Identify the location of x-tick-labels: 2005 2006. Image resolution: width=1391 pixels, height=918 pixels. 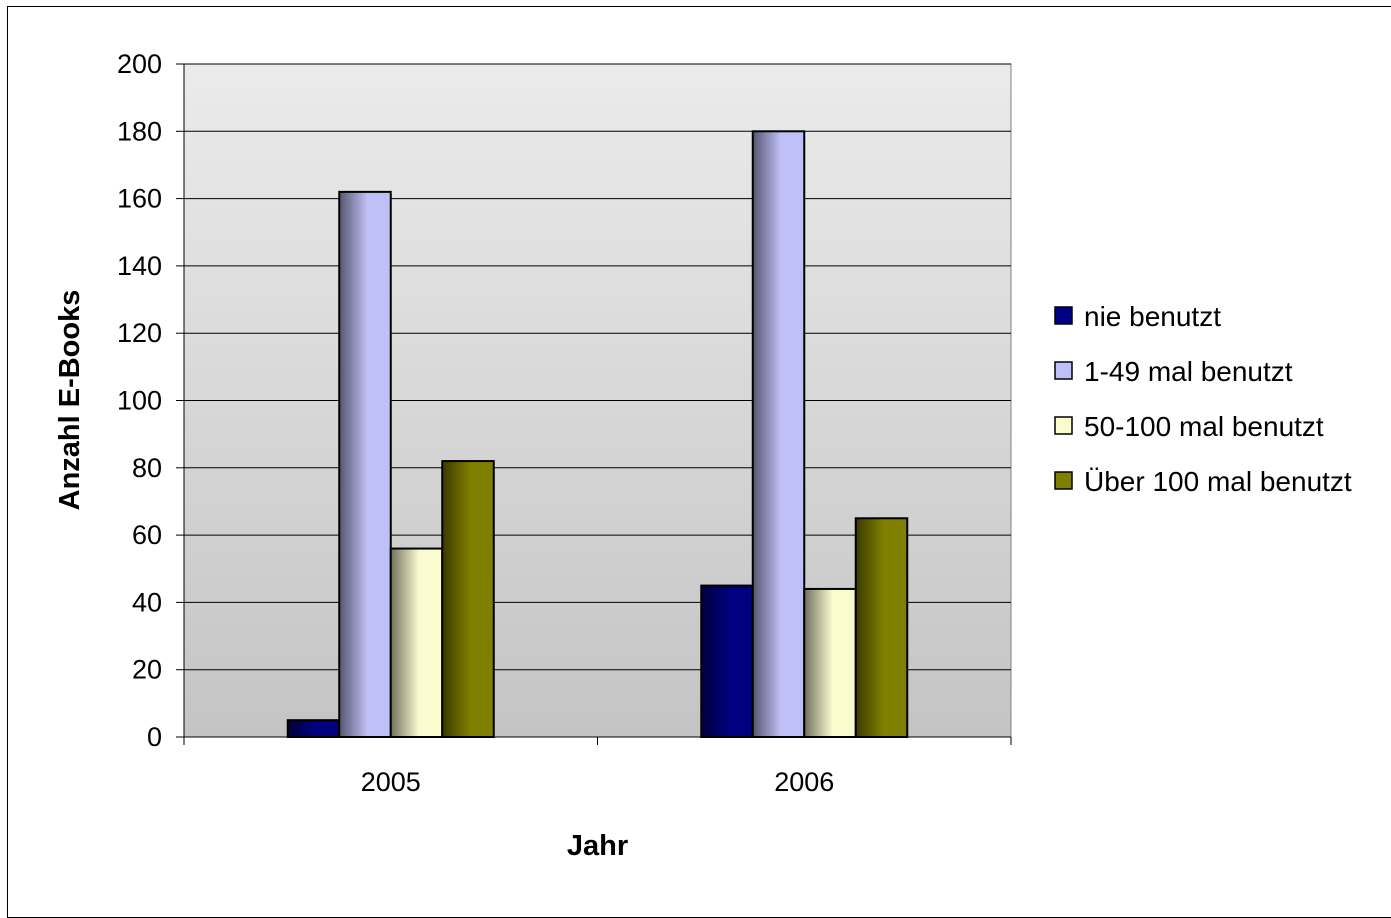
(598, 782).